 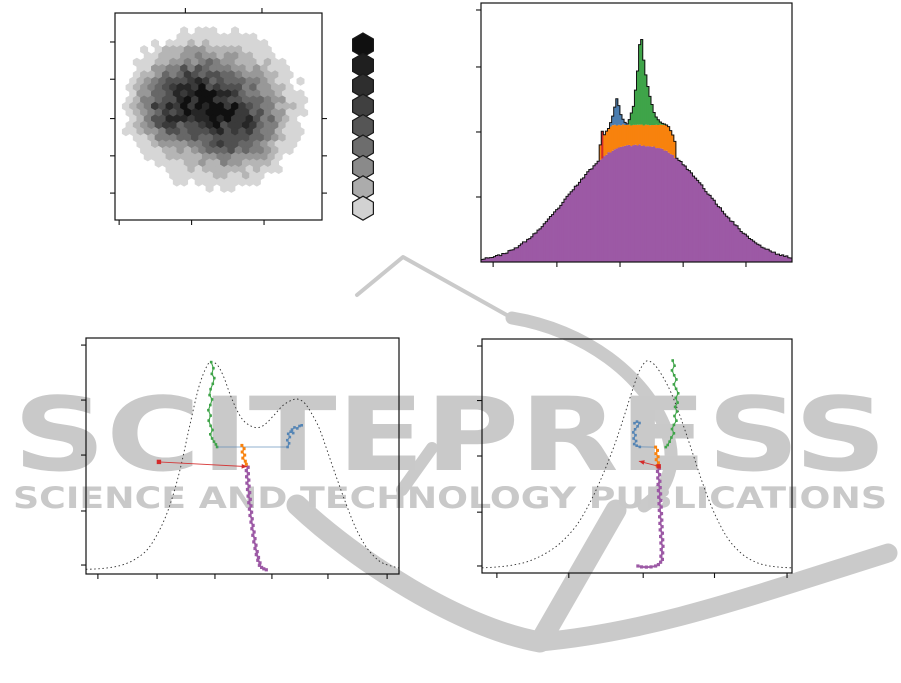 I want to click on hexbin-plot, so click(x=218, y=116).